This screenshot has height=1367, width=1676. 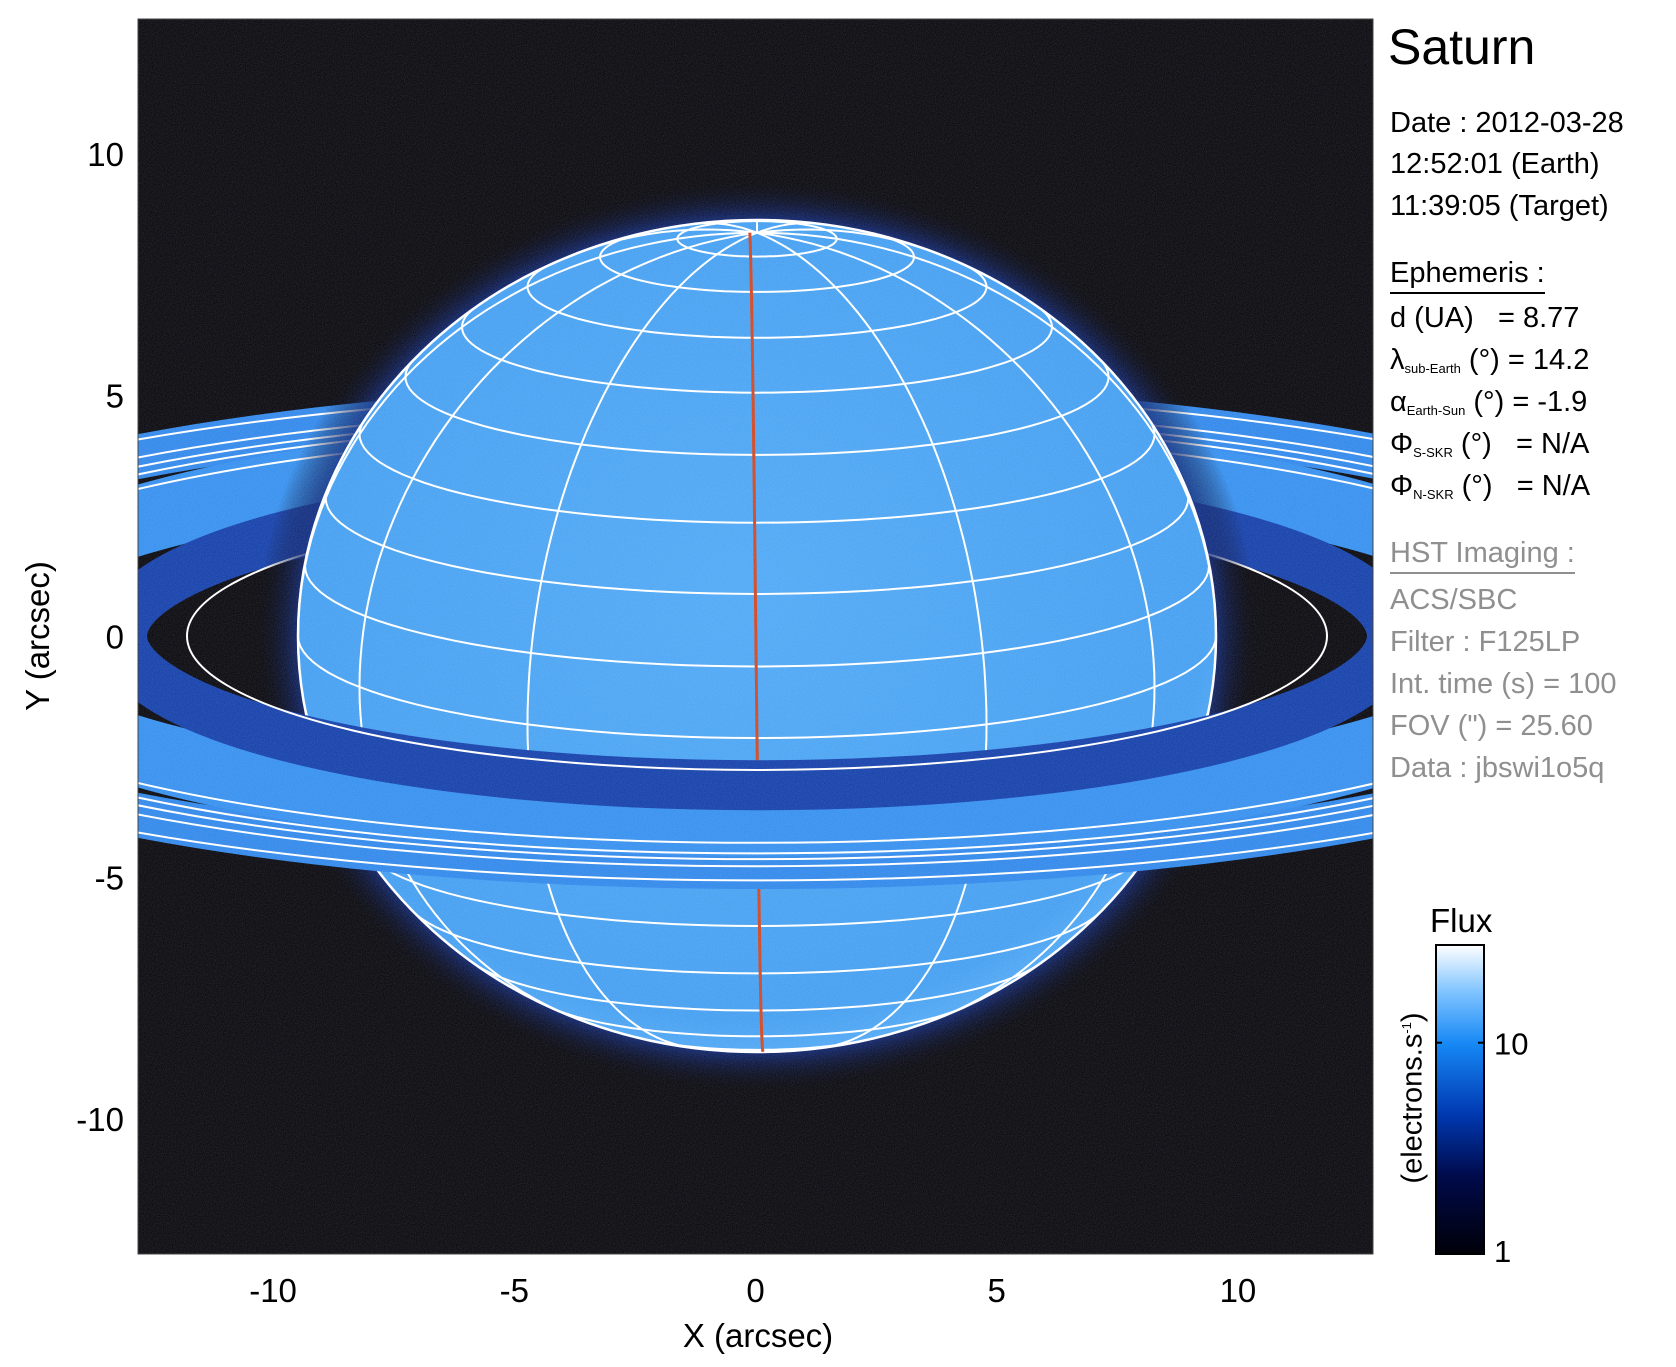 I want to click on colorbar-label: (electrons.s-1), so click(x=1413, y=1097).